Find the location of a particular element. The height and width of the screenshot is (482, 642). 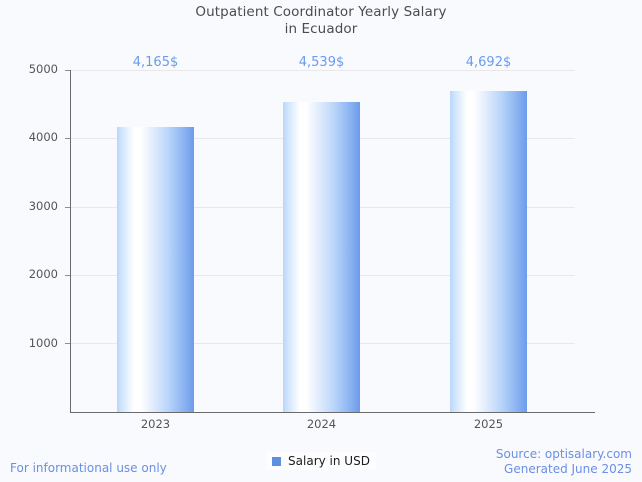

y-axis-label: 3000 is located at coordinates (43, 206).